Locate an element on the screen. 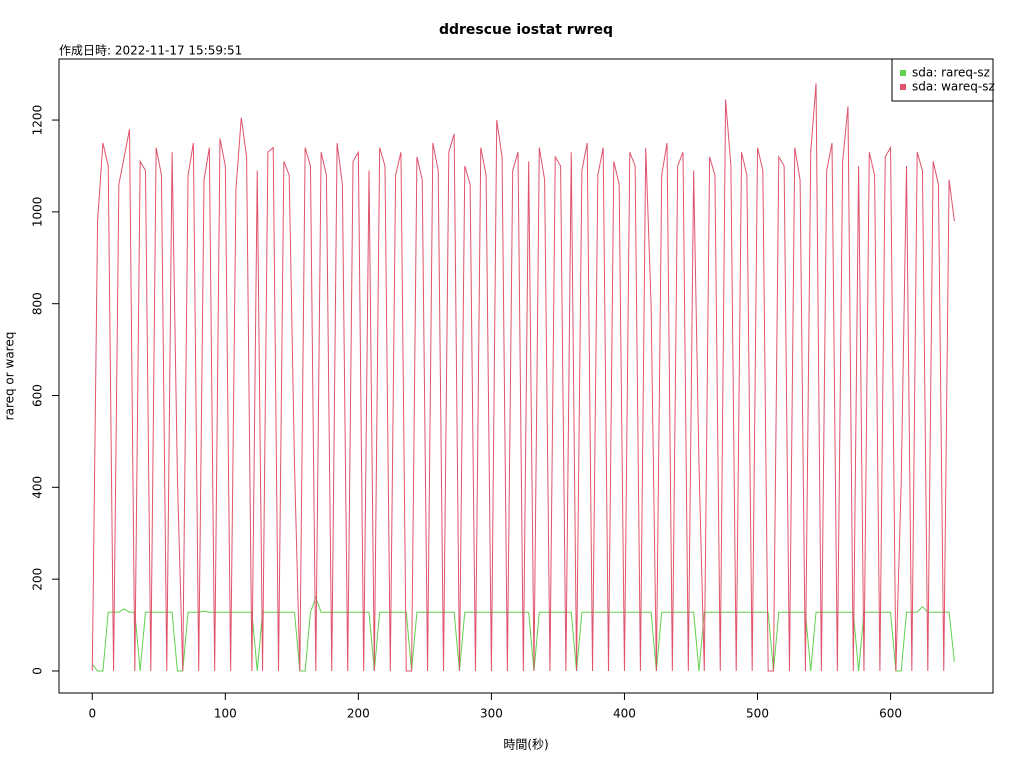 Image resolution: width=1024 pixels, height=772 pixels. x-tick-label: 500 is located at coordinates (757, 714).